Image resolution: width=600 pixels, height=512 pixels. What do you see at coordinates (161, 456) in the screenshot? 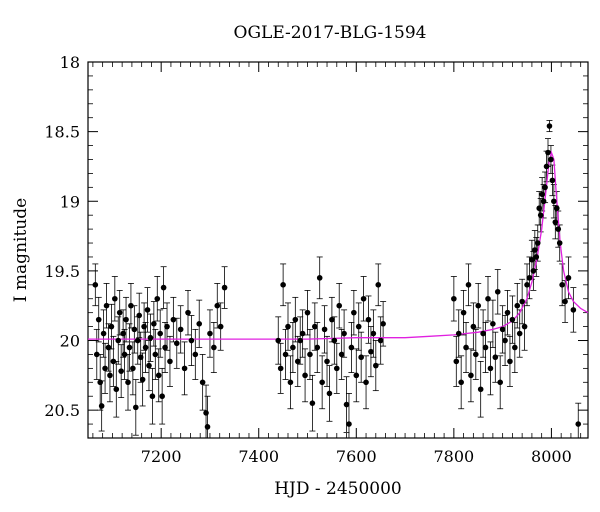
I see `x-tick-label: 7200` at bounding box center [161, 456].